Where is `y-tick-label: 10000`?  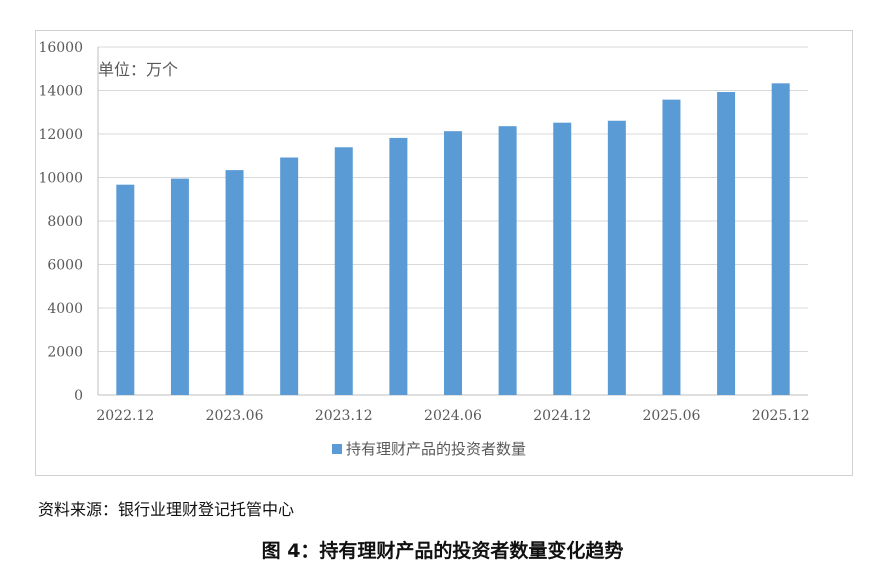 y-tick-label: 10000 is located at coordinates (60, 179).